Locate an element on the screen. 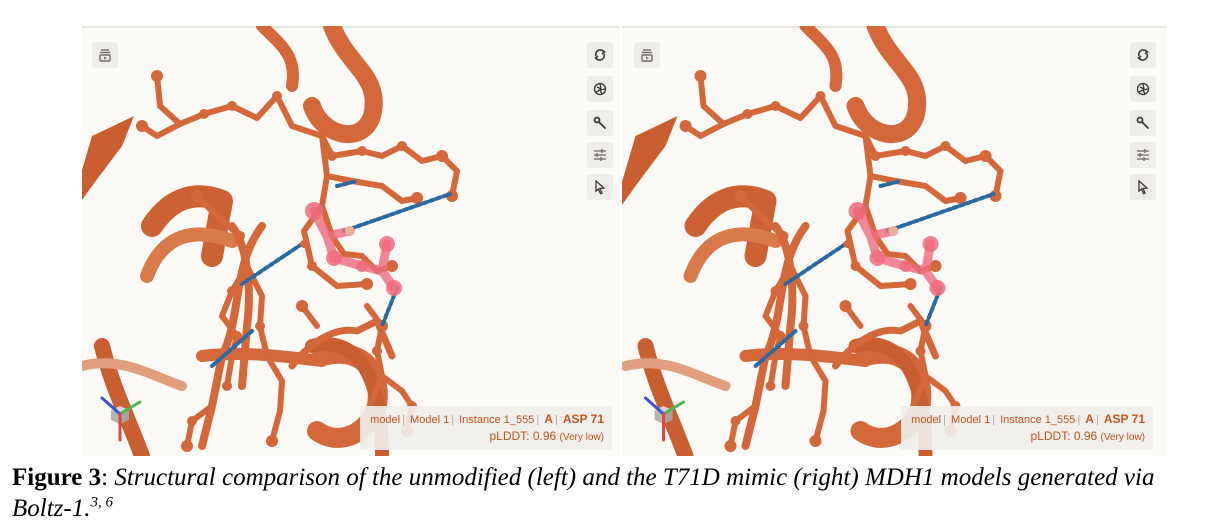 Image resolution: width=1222 pixels, height=528 pixels. figure-references: 3, 6 is located at coordinates (101, 502).